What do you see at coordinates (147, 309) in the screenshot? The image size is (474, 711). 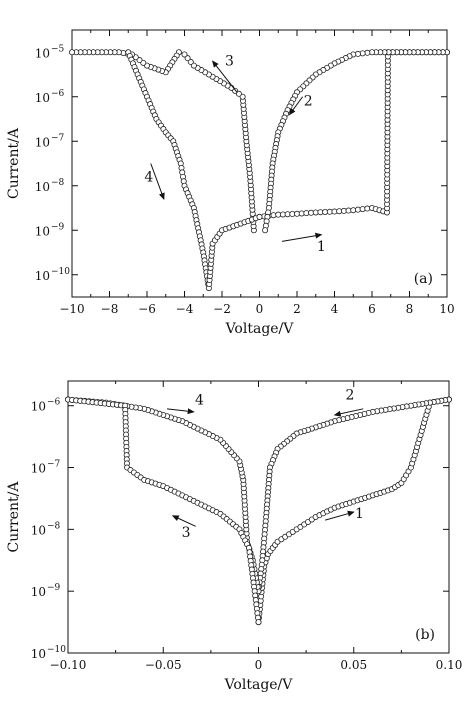 I see `x-tick-label: −6` at bounding box center [147, 309].